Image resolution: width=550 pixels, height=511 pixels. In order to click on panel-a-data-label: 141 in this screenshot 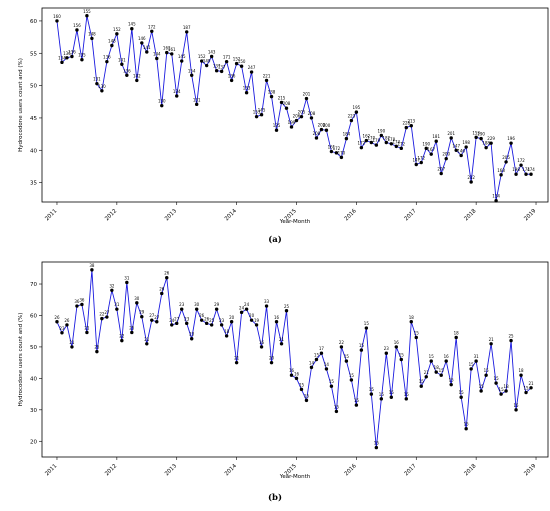, I will do `click(147, 47)`.